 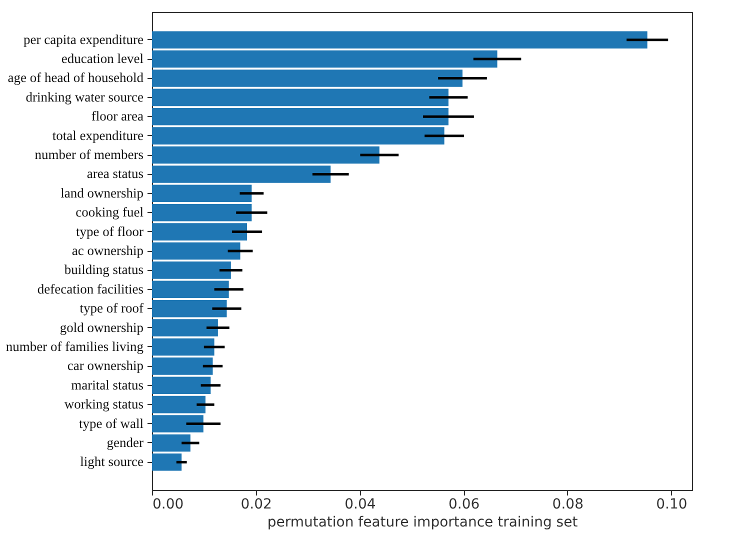 What do you see at coordinates (76, 78) in the screenshot?
I see `y-tick-label: age of head of household` at bounding box center [76, 78].